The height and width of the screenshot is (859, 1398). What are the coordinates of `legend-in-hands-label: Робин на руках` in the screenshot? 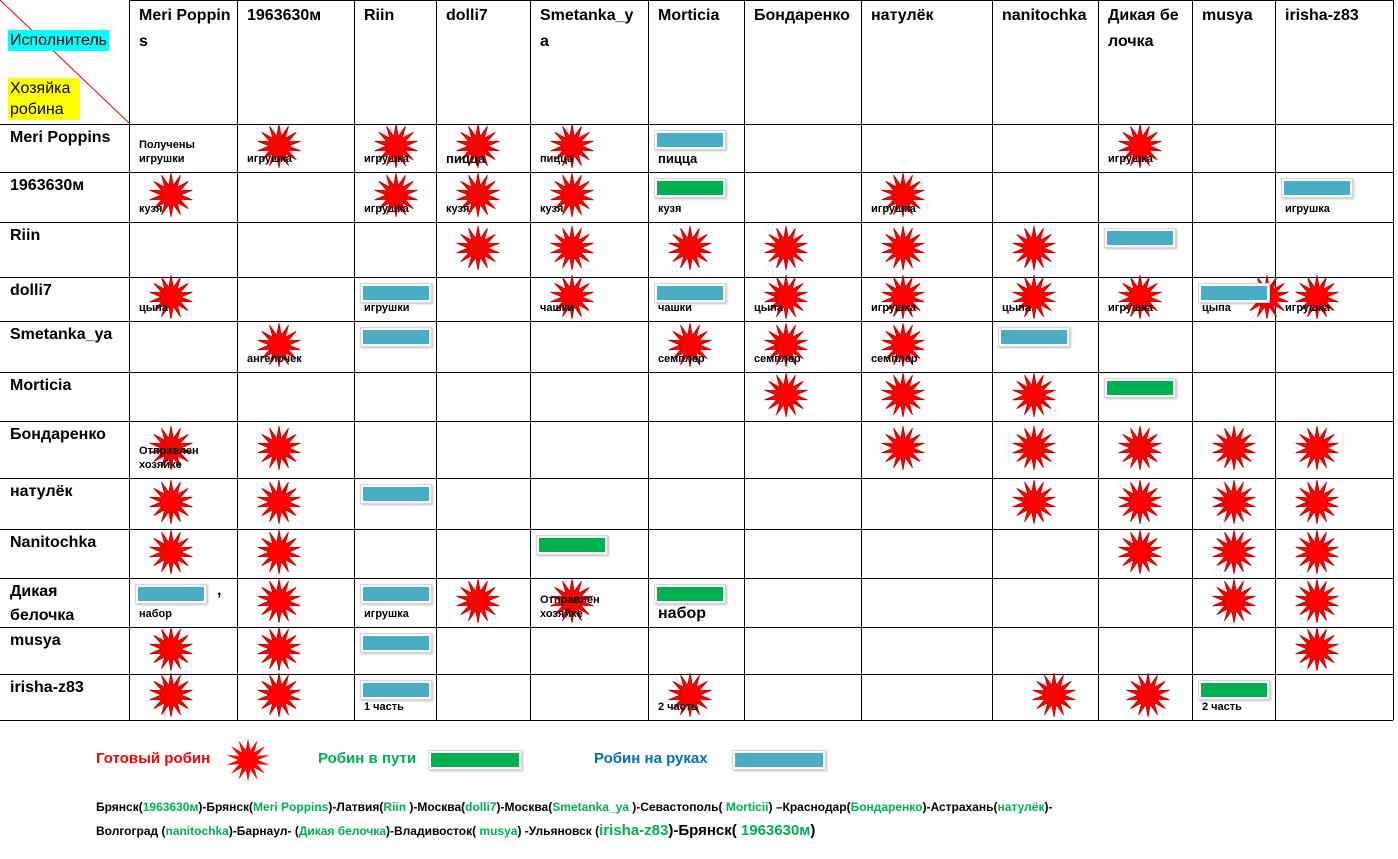 It's located at (651, 758).